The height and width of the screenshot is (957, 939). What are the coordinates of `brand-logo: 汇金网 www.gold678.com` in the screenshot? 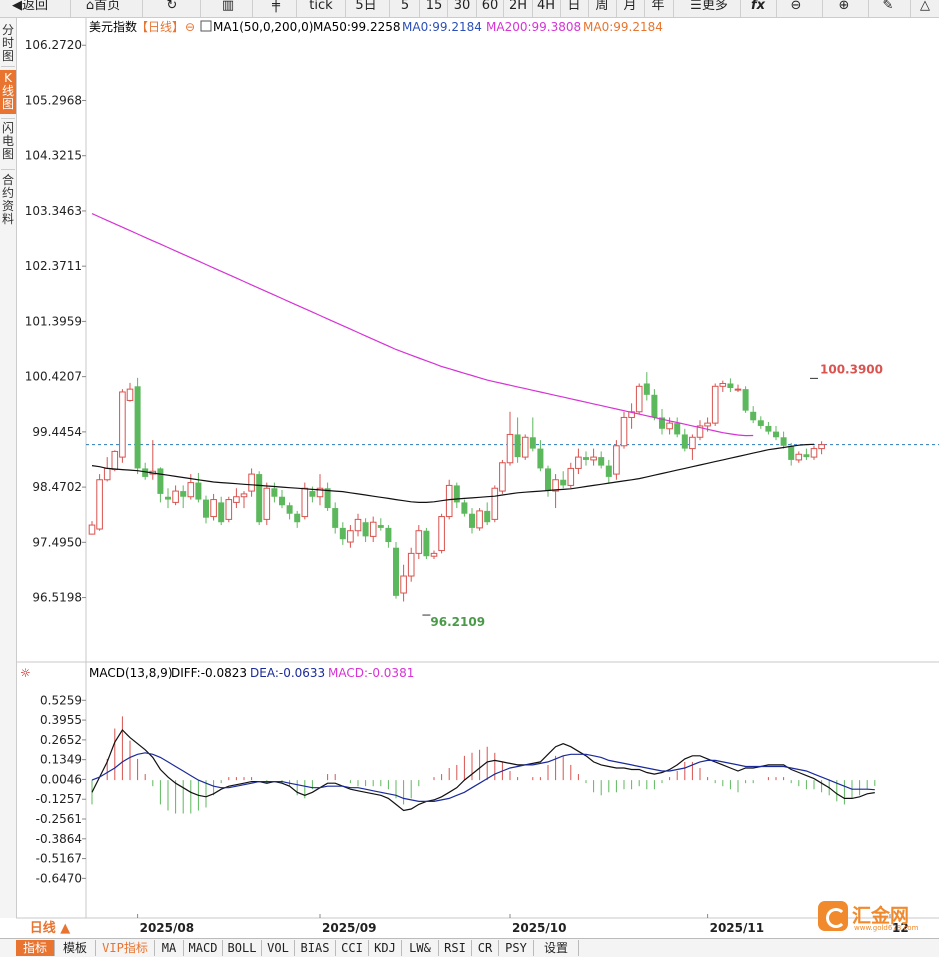 It's located at (875, 917).